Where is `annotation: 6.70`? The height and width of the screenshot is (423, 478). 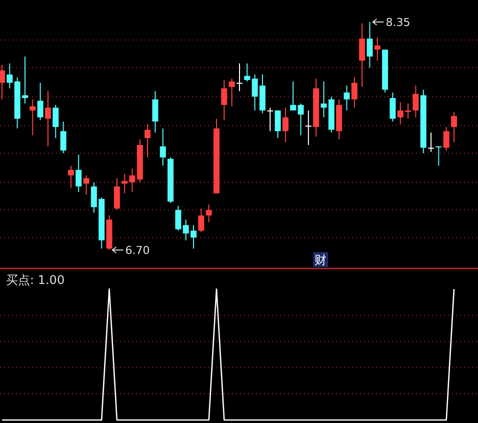
annotation: 6.70 is located at coordinates (137, 250).